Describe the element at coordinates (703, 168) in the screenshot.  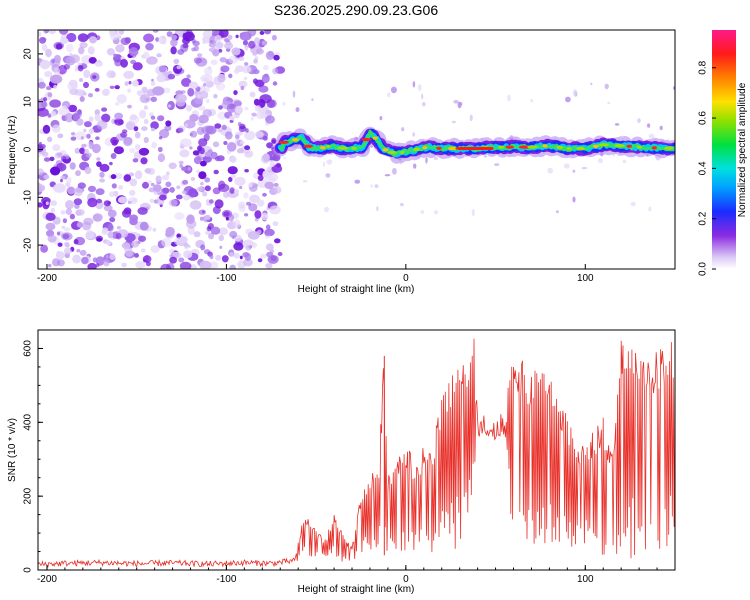
I see `colorbar-tick-label: 0.4` at that location.